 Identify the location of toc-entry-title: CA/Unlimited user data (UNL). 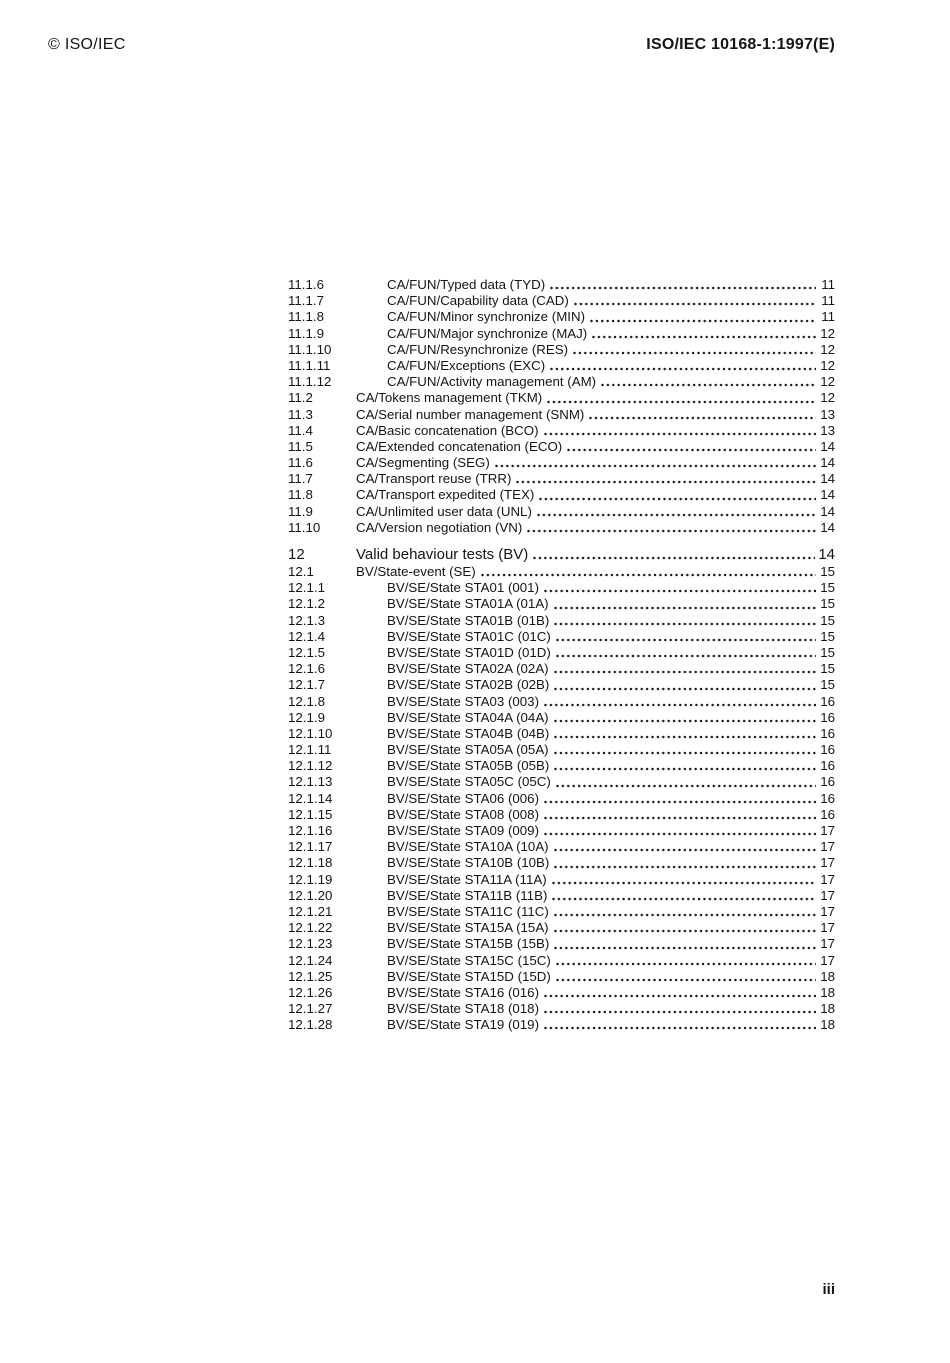
(444, 511).